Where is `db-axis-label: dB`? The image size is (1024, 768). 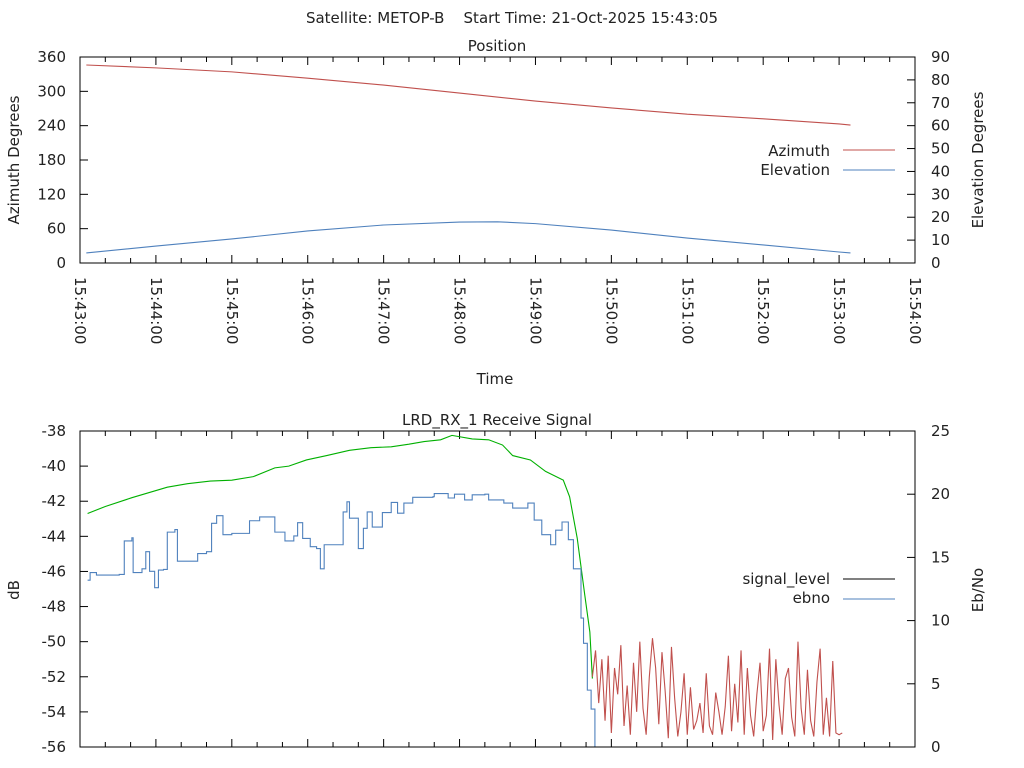 db-axis-label: dB is located at coordinates (14, 590).